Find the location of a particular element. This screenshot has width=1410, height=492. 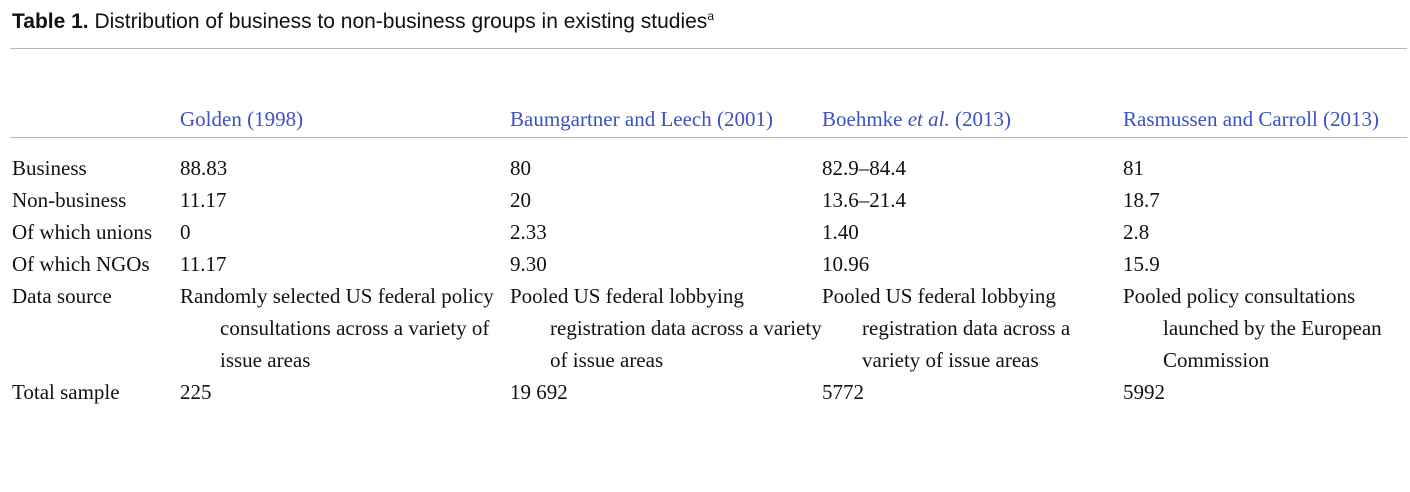

table-row-unions: Of which unions 0 2.33 1.40 2.8 is located at coordinates (707, 232).